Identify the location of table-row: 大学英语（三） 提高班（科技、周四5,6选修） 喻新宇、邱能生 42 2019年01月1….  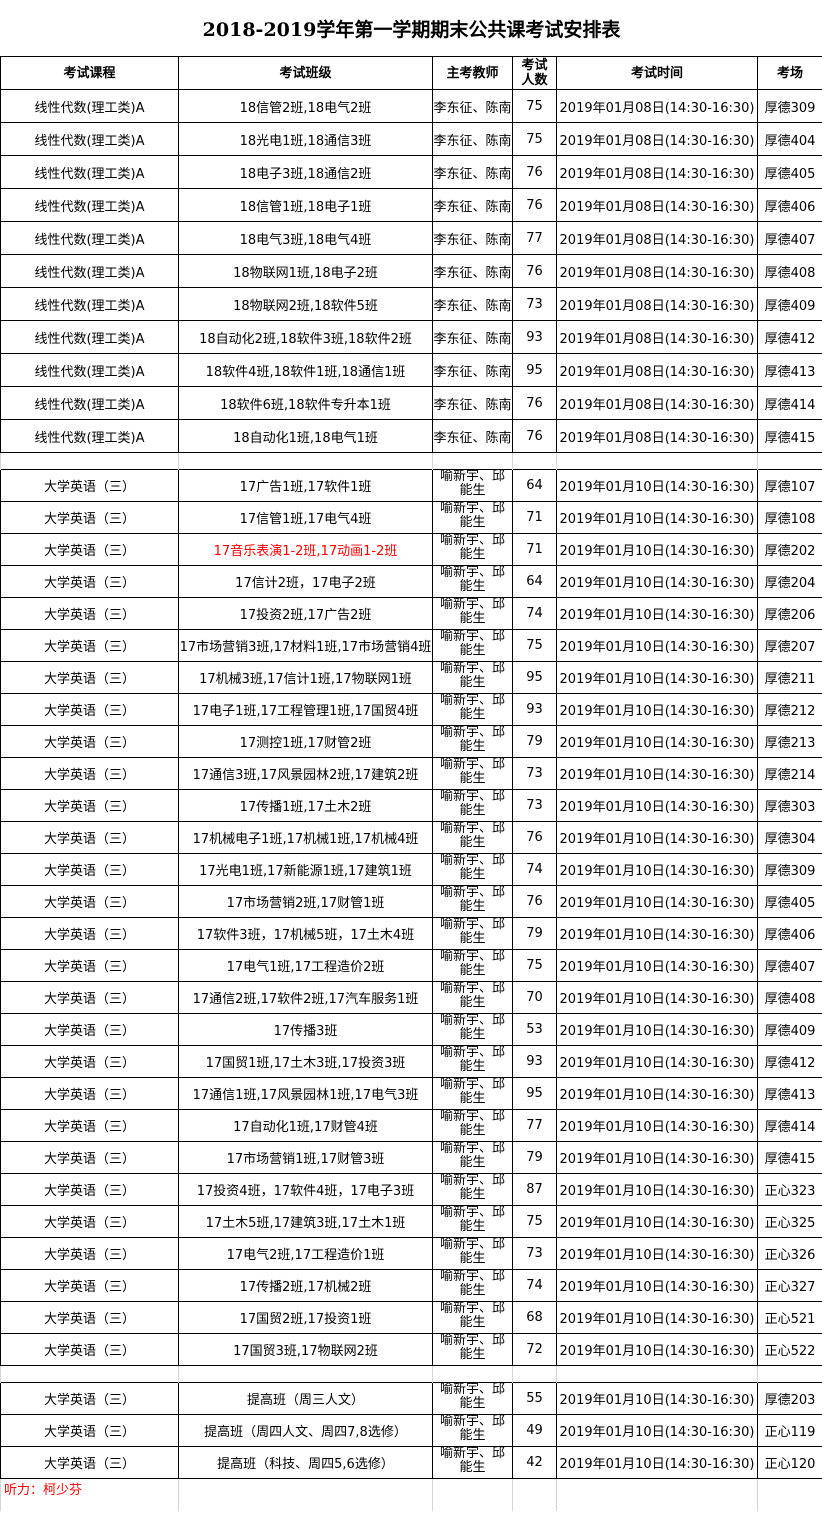
(411, 1462).